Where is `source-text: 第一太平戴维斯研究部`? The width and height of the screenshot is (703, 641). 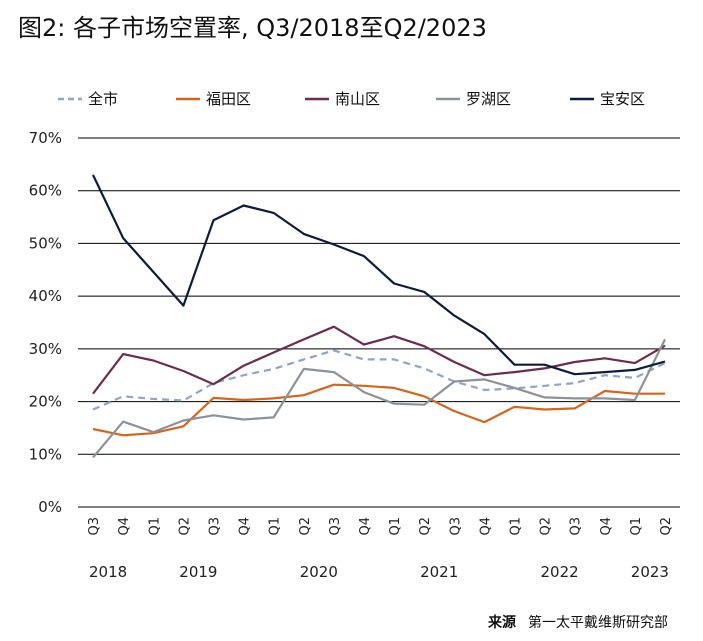 source-text: 第一太平戴维斯研究部 is located at coordinates (598, 622).